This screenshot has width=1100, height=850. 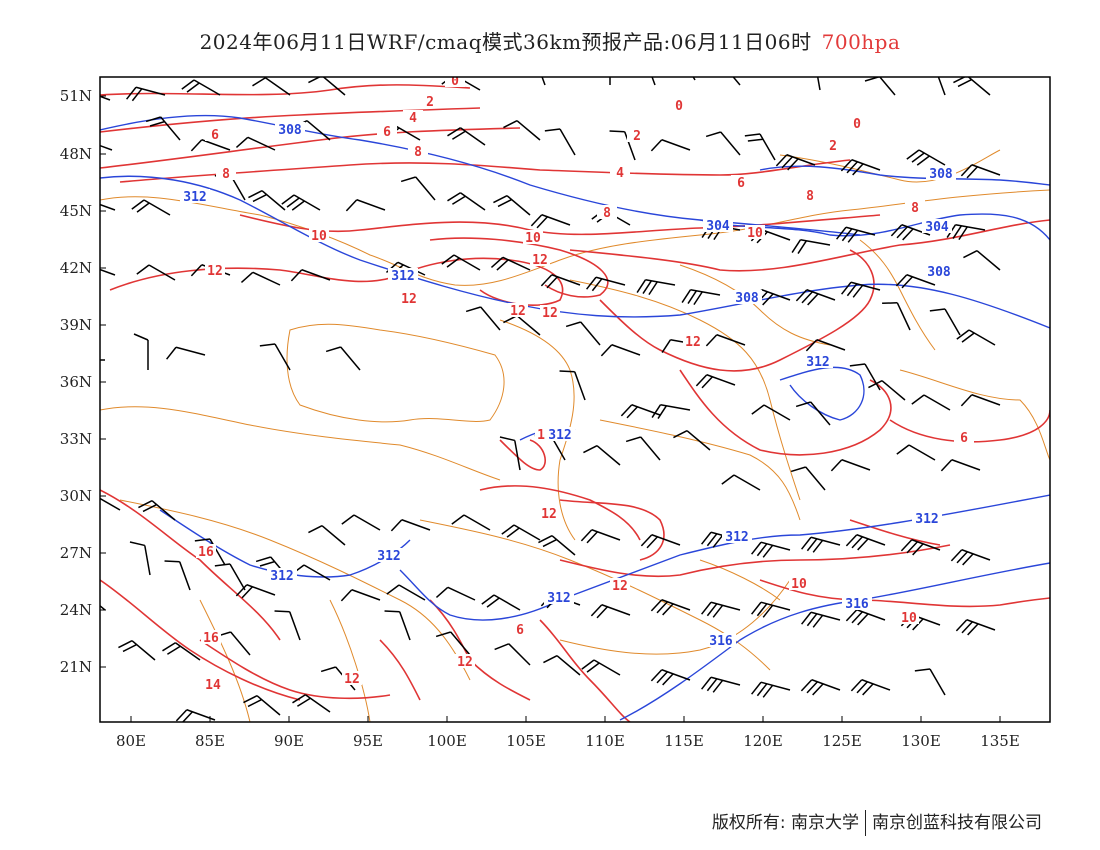 What do you see at coordinates (921, 741) in the screenshot?
I see `lon-label: 130E` at bounding box center [921, 741].